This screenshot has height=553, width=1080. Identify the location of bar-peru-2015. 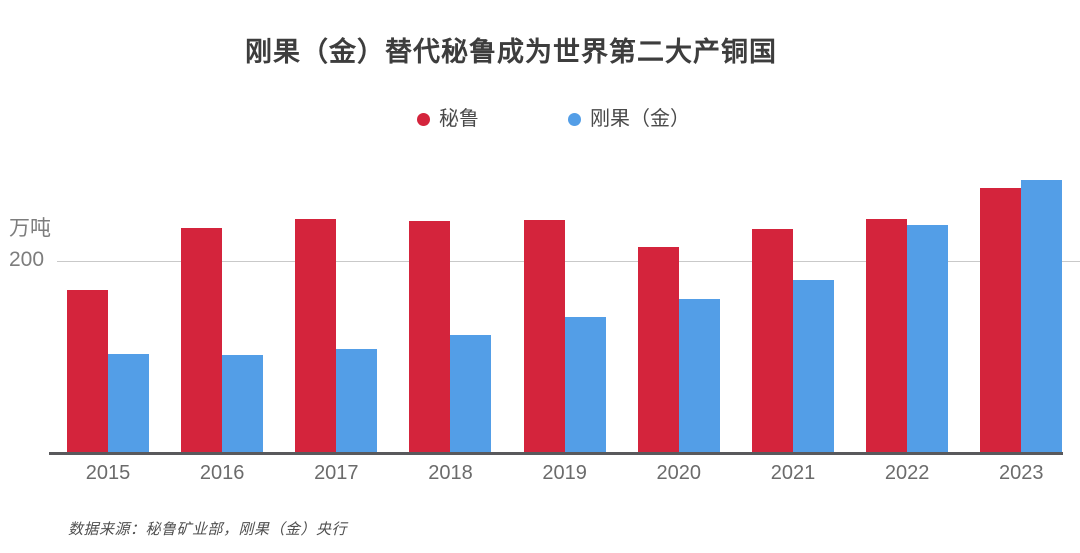
(87, 370).